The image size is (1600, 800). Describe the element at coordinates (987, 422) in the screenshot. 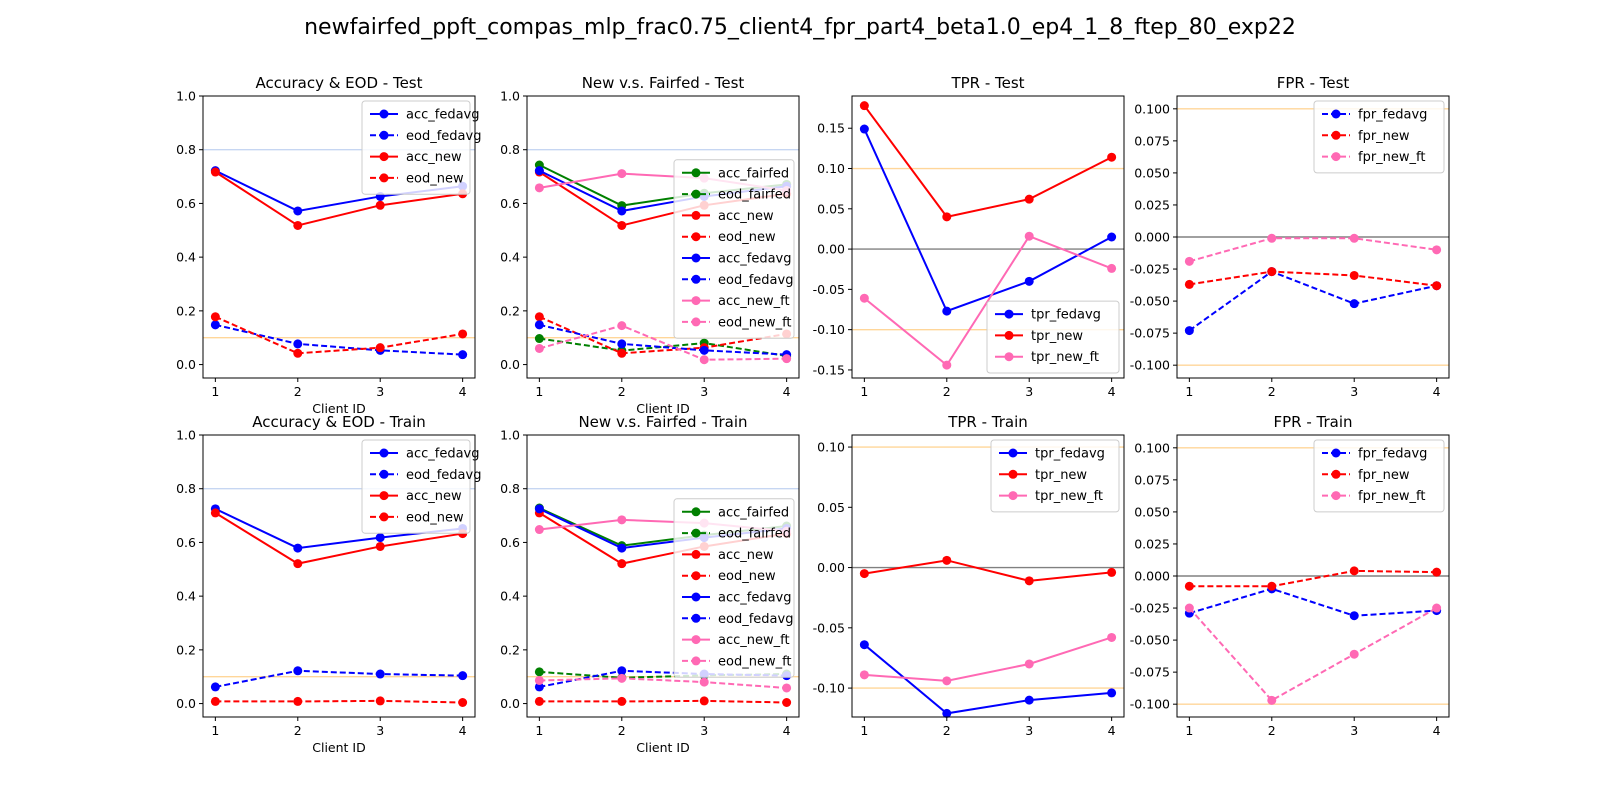

I see `panel-title: TPR - Train` at that location.